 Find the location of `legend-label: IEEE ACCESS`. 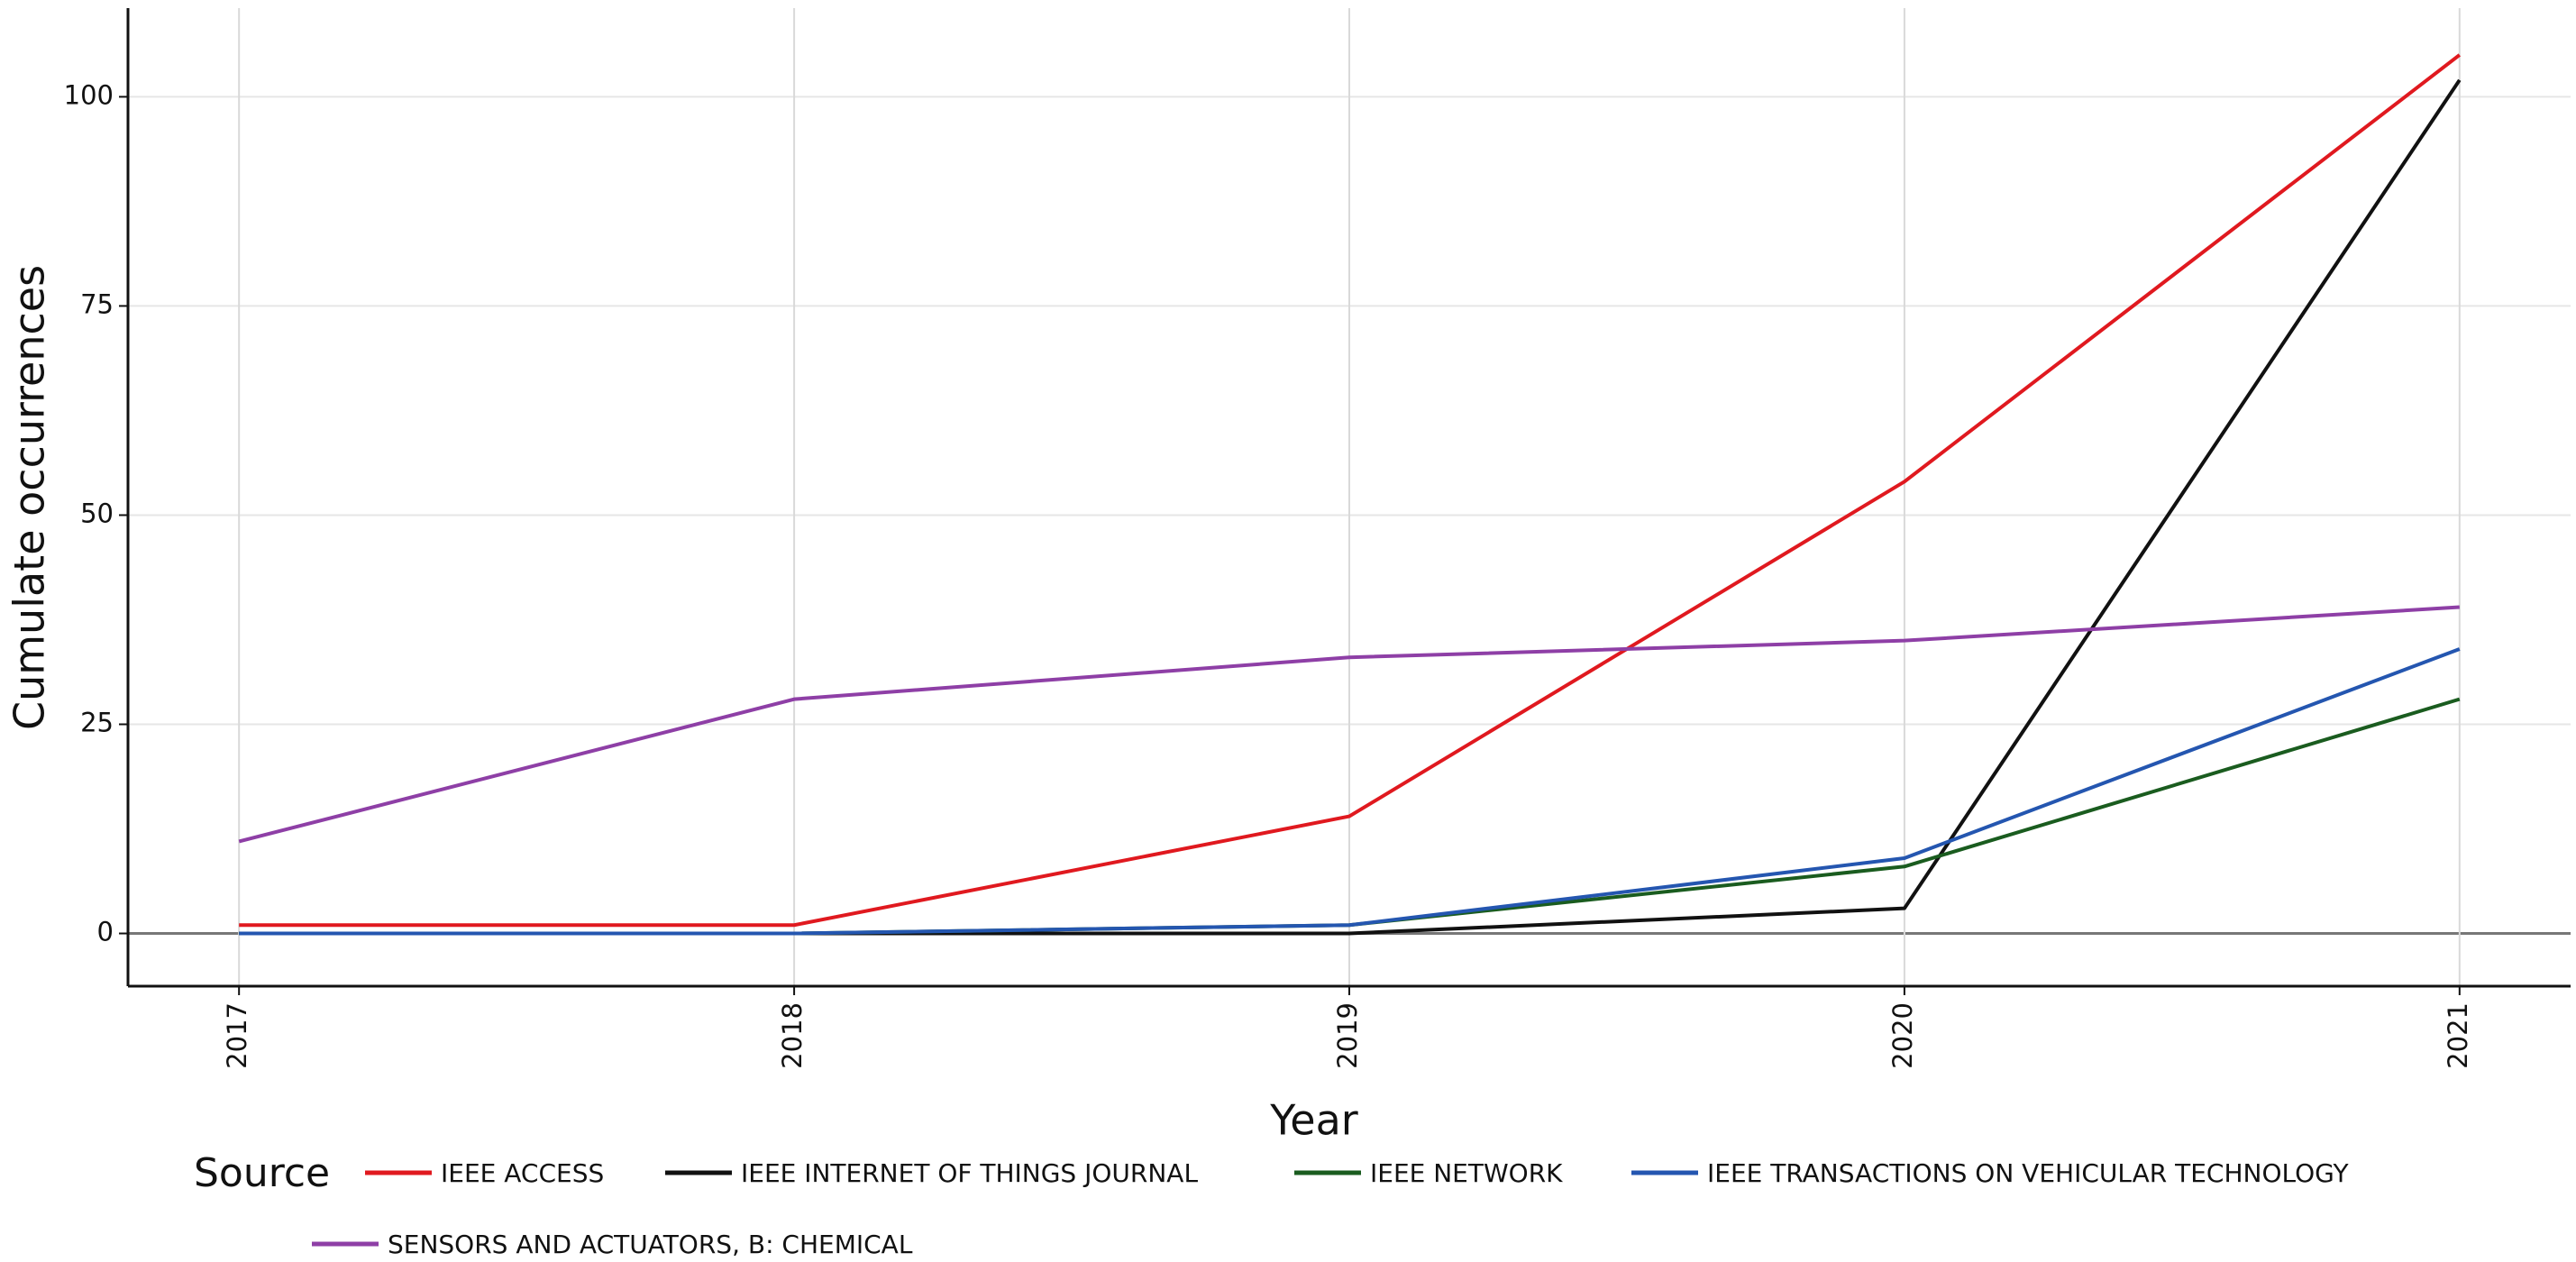

legend-label: IEEE ACCESS is located at coordinates (522, 1173).